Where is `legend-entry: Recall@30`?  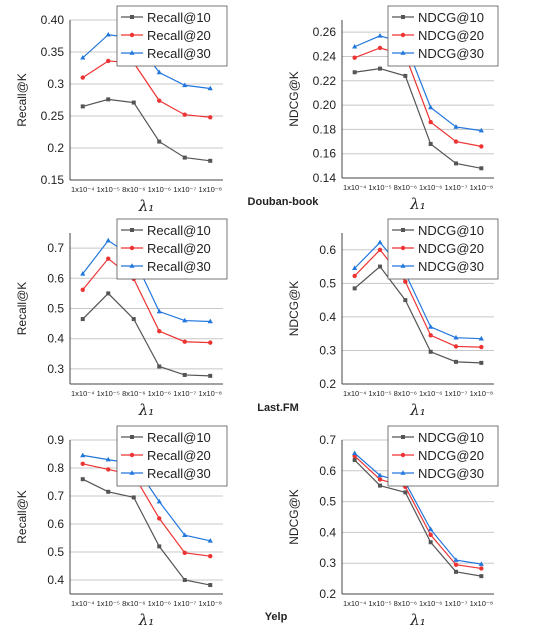 legend-entry: Recall@30 is located at coordinates (179, 266).